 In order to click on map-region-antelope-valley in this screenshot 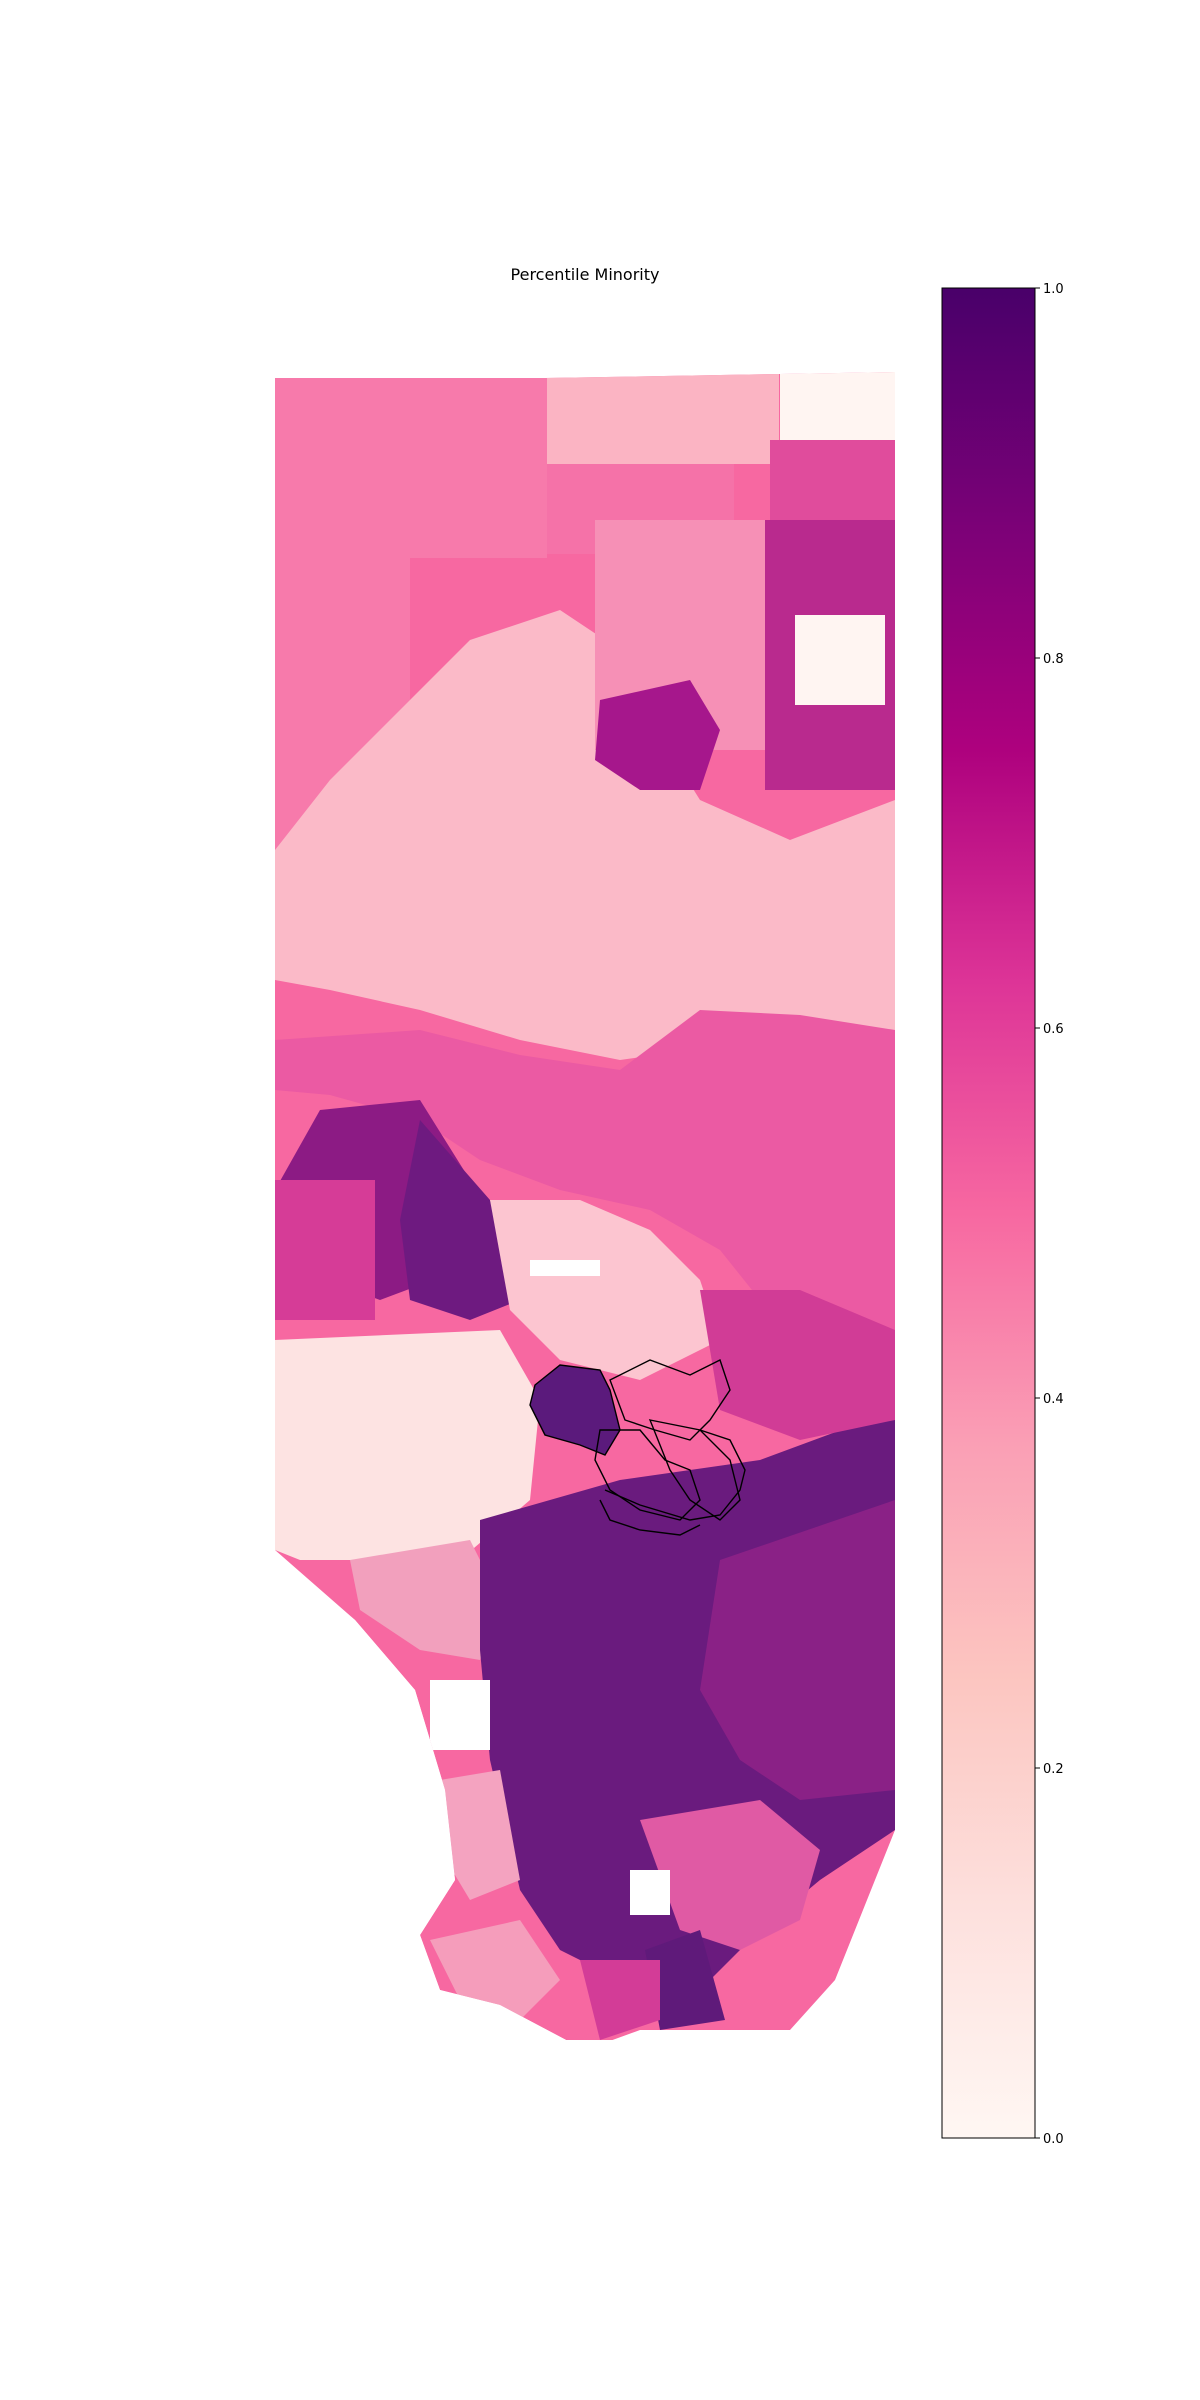, I will do `click(585, 835)`.